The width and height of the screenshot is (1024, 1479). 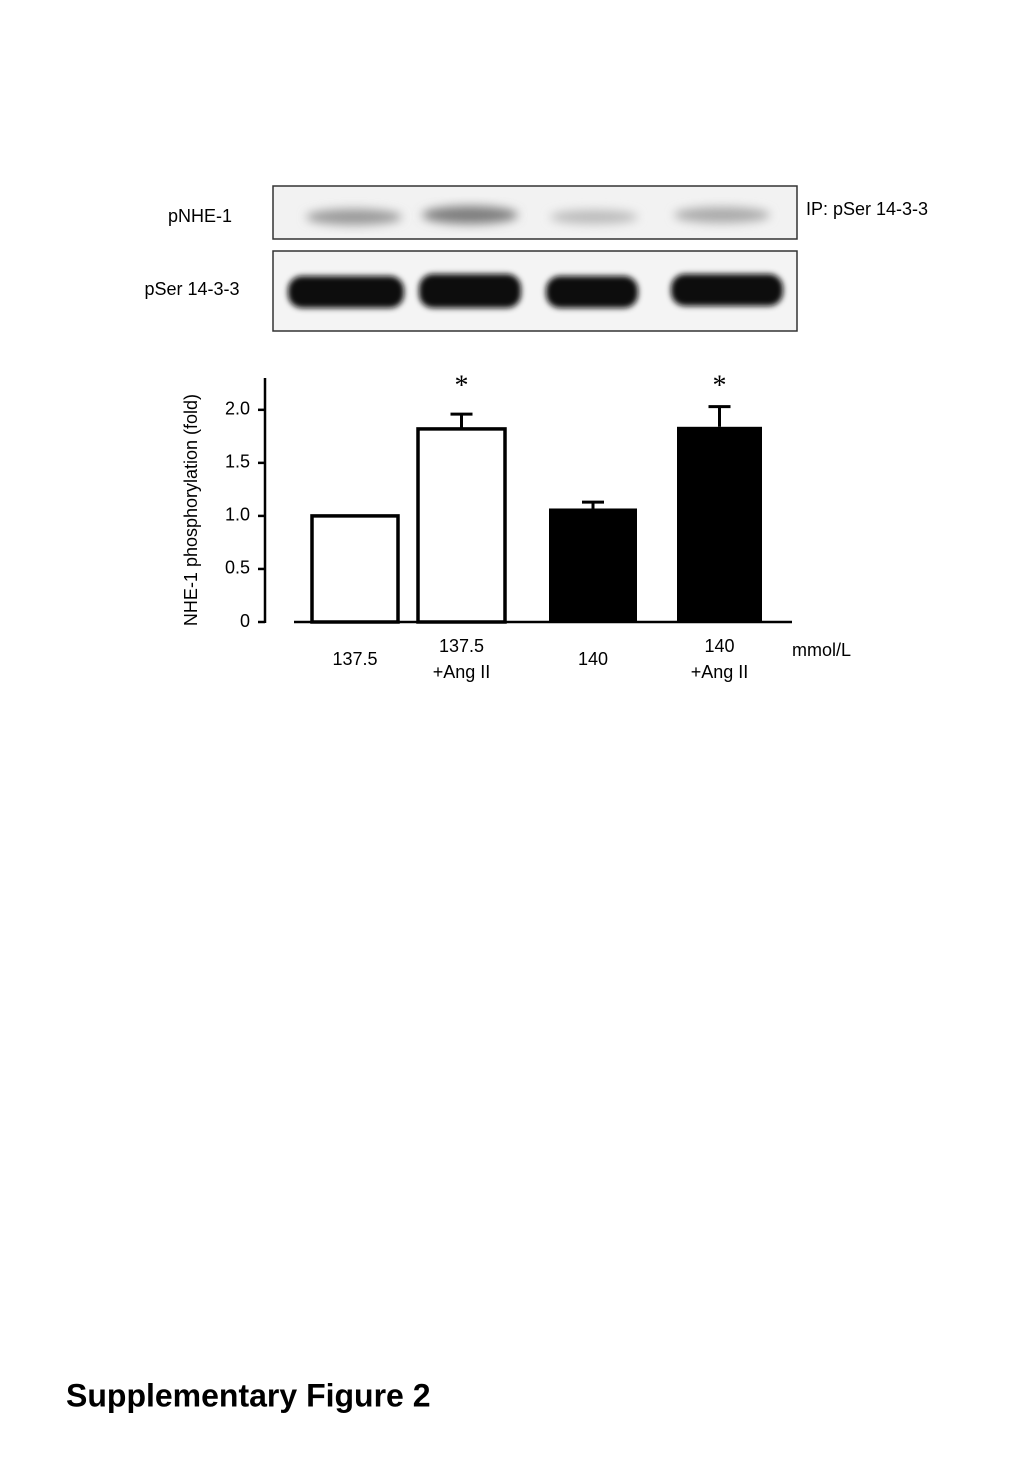 What do you see at coordinates (237, 515) in the screenshot?
I see `y-tick-label: 1.0` at bounding box center [237, 515].